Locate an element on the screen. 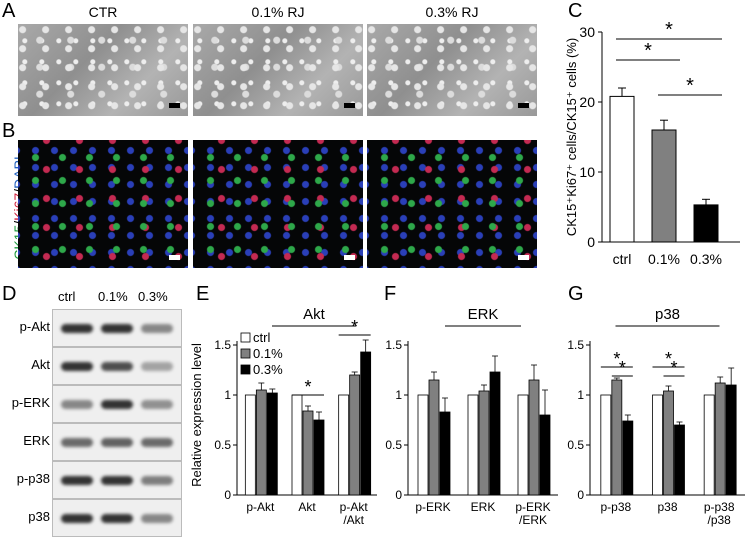 This screenshot has height=543, width=750. phase-image-ctr is located at coordinates (103, 70).